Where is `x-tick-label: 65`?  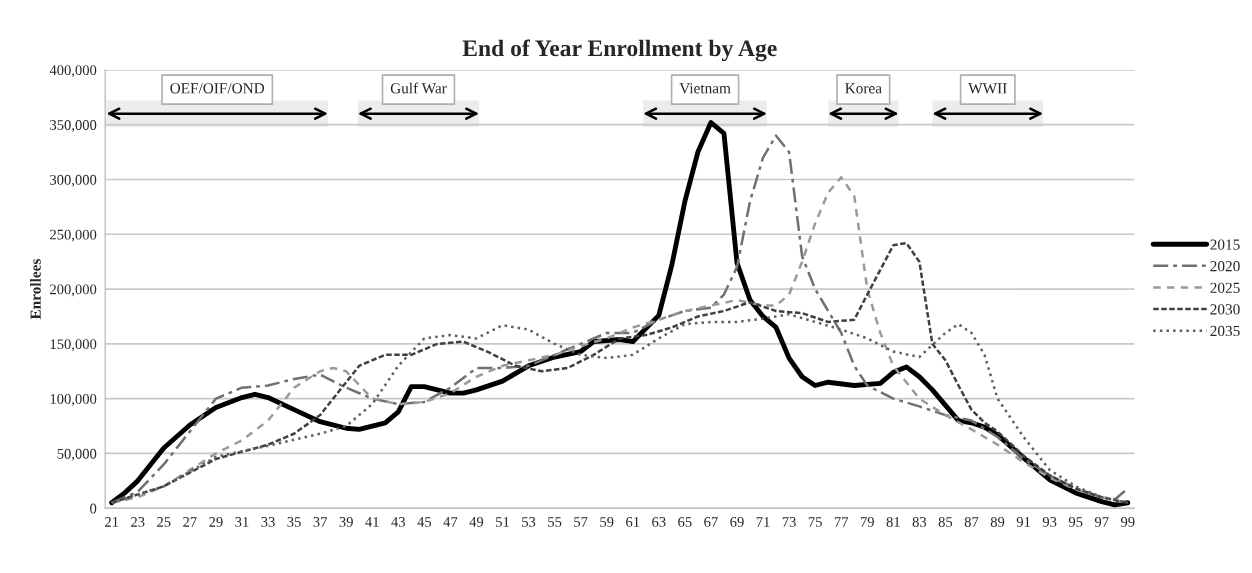
x-tick-label: 65 is located at coordinates (685, 522).